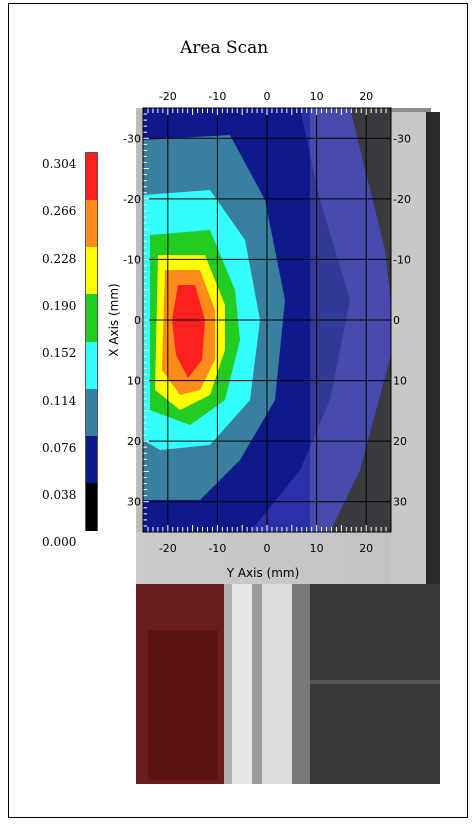  What do you see at coordinates (267, 96) in the screenshot?
I see `x-tick-label-top: 0` at bounding box center [267, 96].